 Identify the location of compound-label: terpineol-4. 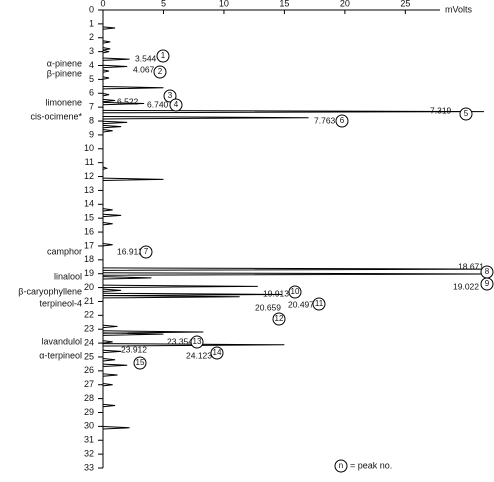
(60, 303).